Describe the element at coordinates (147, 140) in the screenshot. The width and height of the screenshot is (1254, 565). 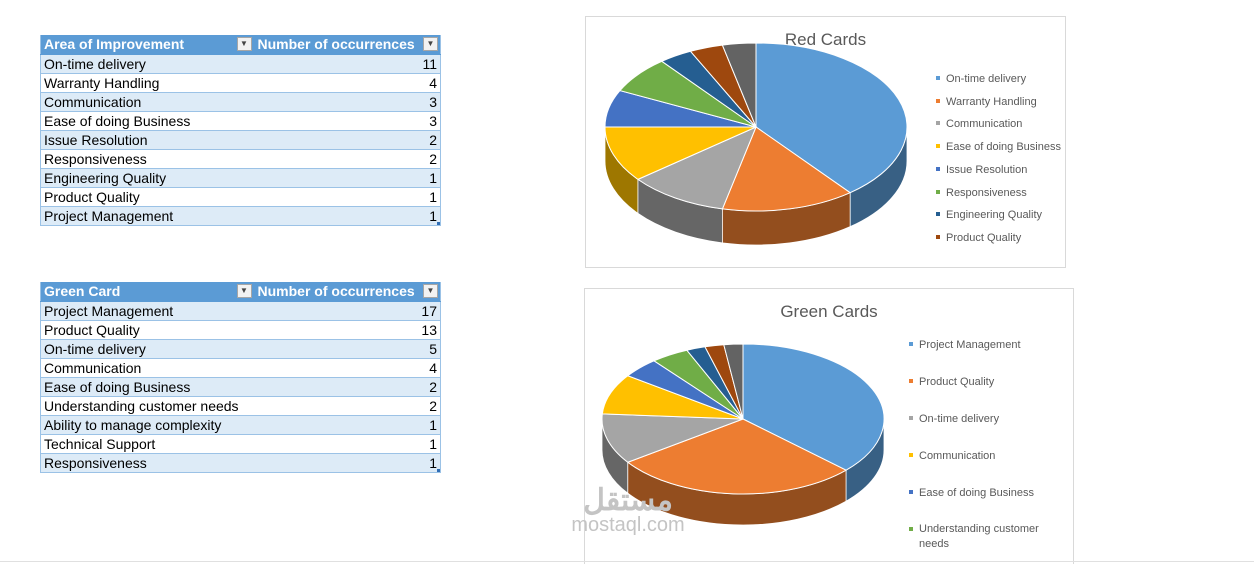
I see `row-label-cell: Issue Resolution` at that location.